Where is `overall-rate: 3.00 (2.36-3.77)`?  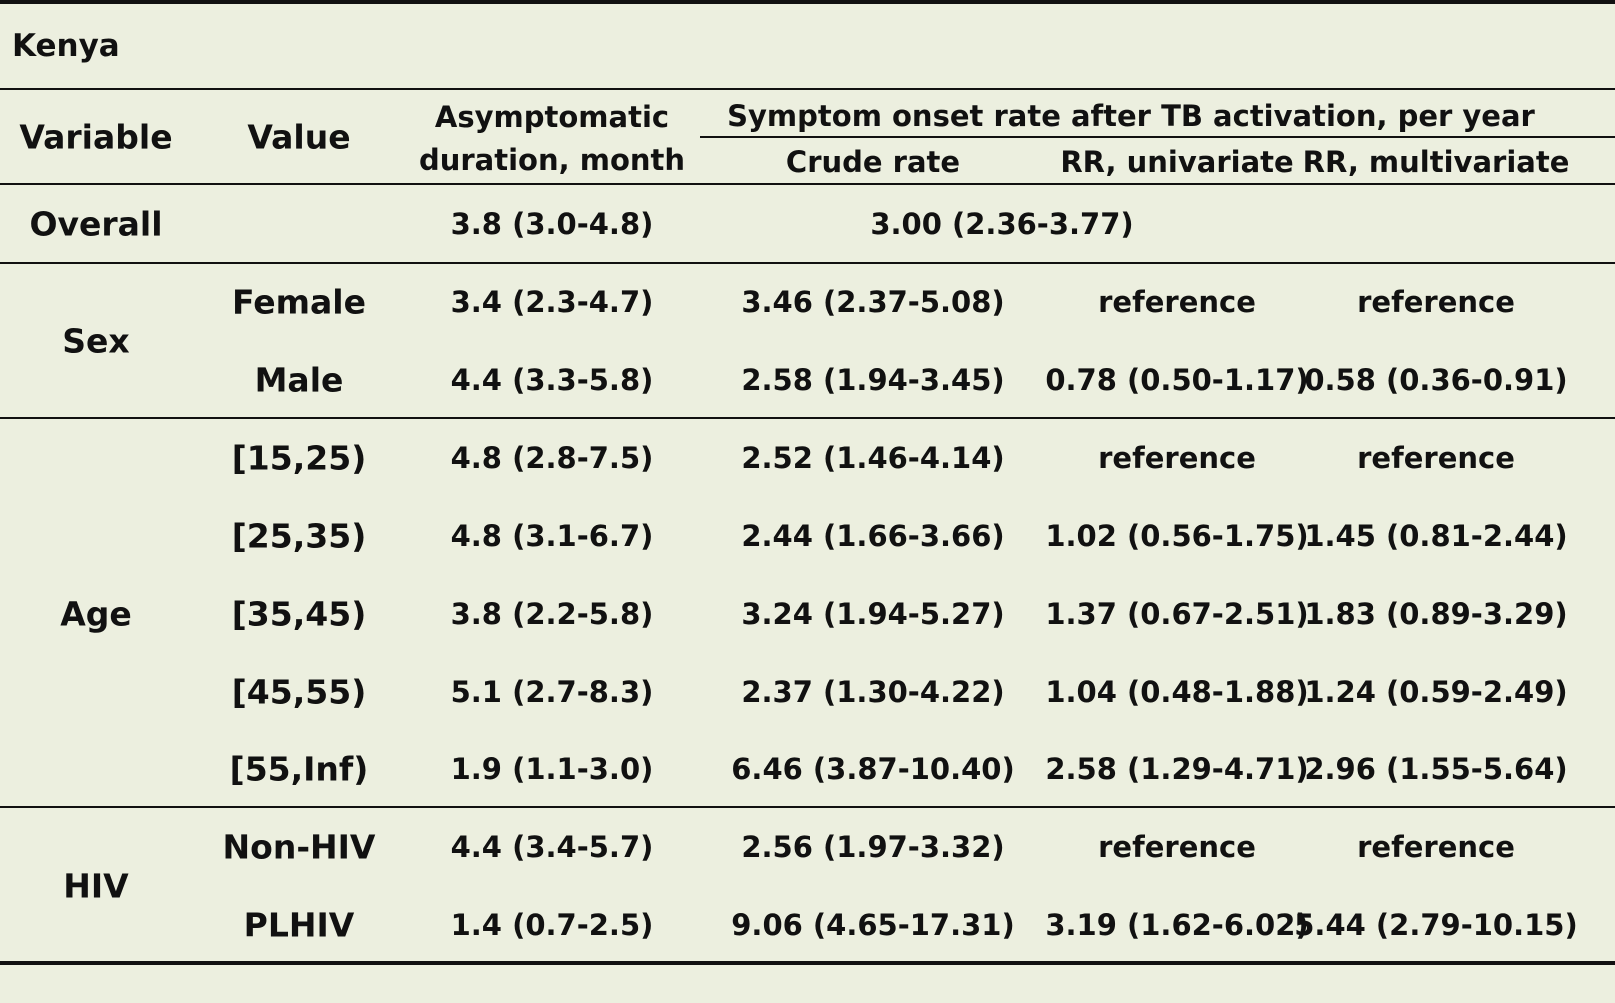 overall-rate: 3.00 (2.36-3.77) is located at coordinates (1002, 224).